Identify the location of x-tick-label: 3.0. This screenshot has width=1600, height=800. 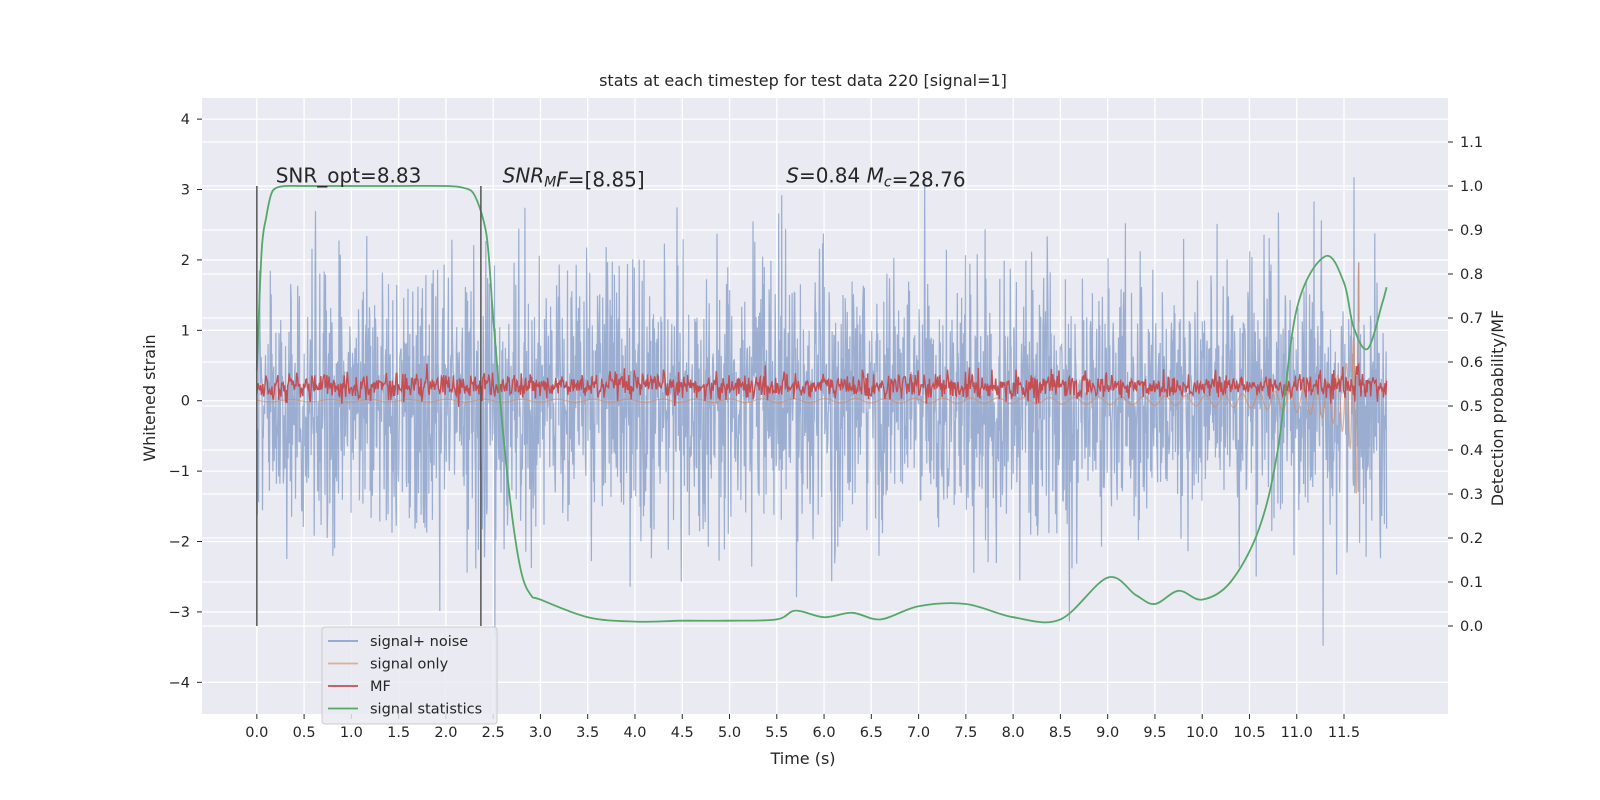
(540, 733).